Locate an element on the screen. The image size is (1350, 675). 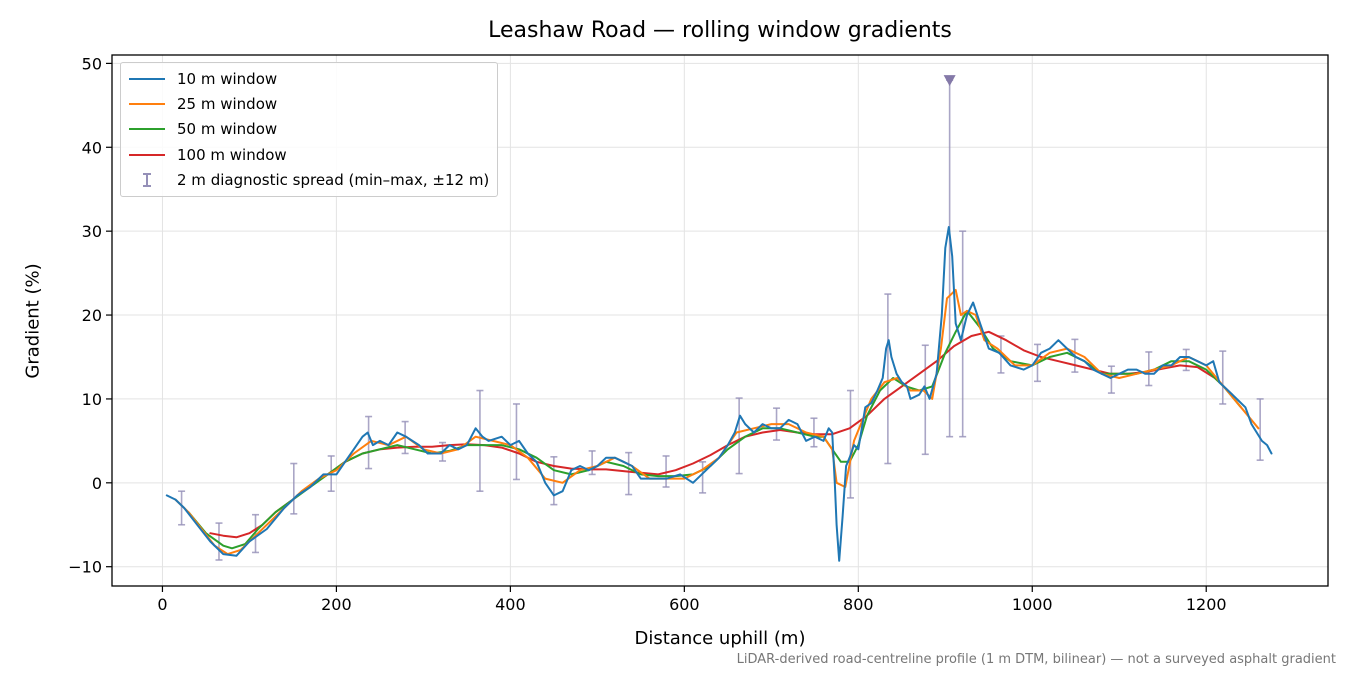
peak-marker is located at coordinates (949, 81).